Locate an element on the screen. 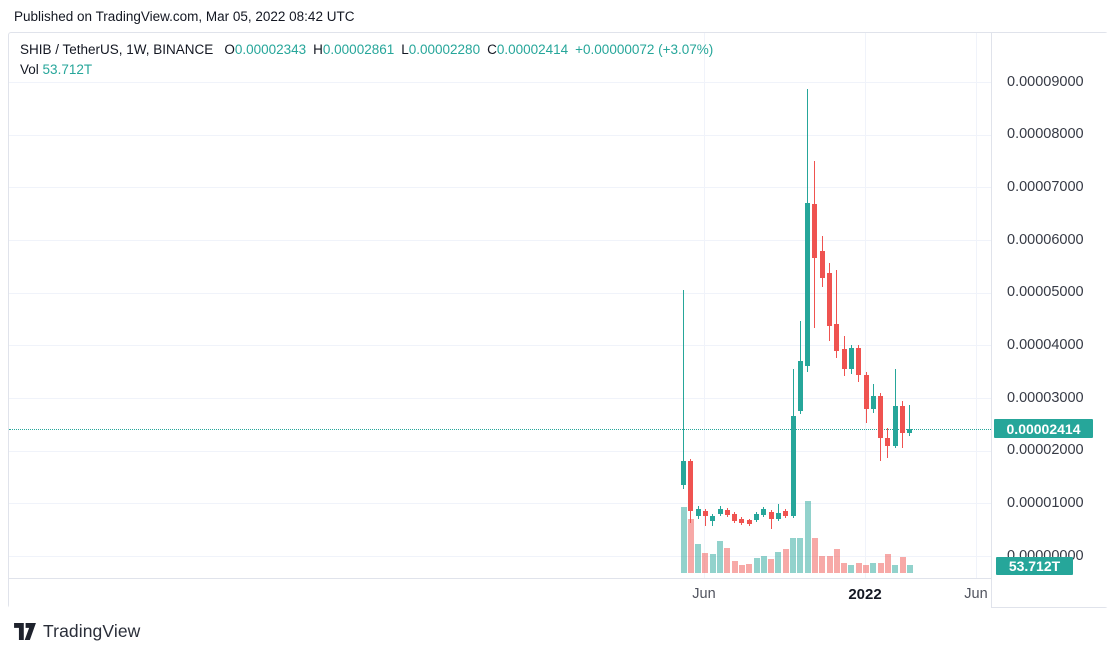  time-tick-label: Jun is located at coordinates (704, 594).